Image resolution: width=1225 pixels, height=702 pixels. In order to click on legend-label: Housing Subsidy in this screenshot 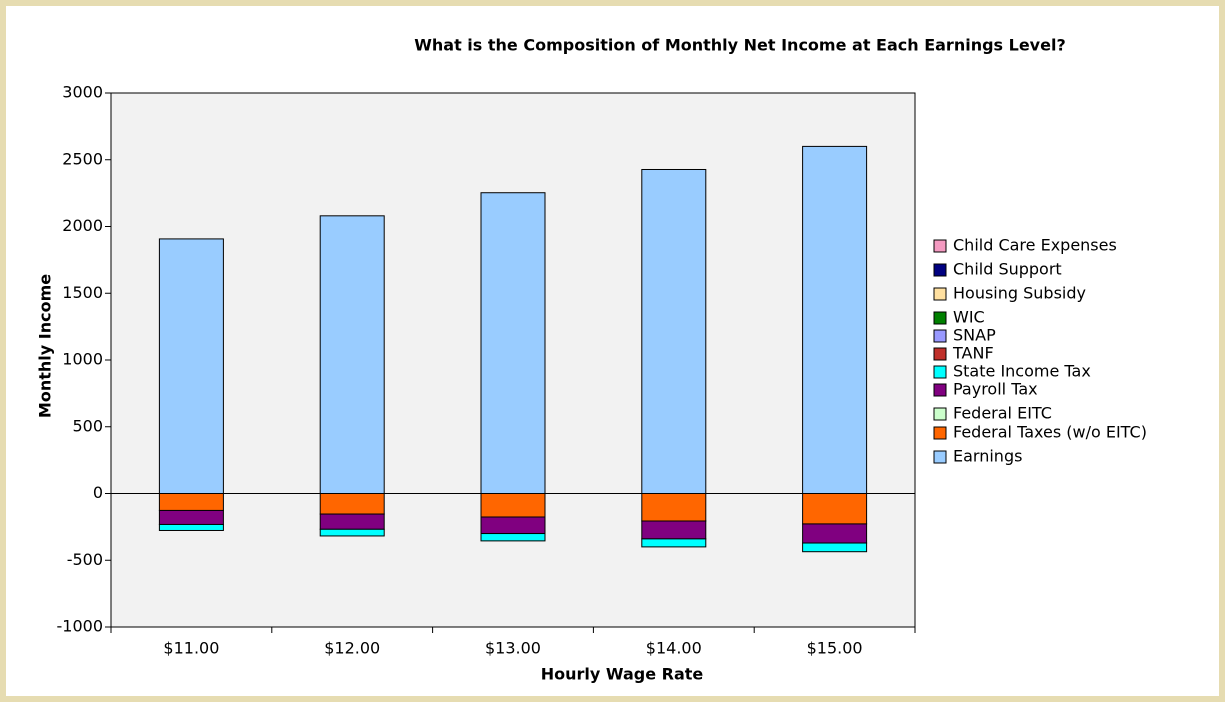, I will do `click(1019, 293)`.